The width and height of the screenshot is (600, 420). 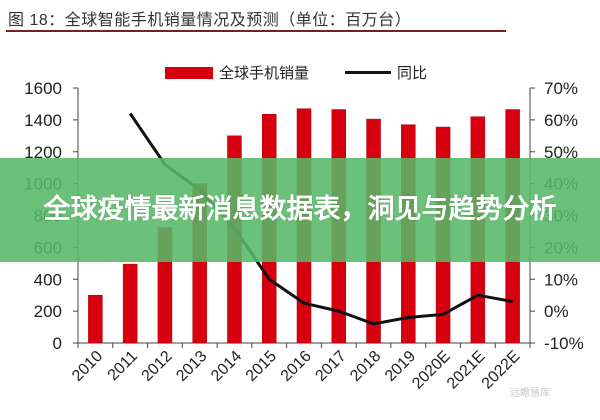 I want to click on legend-bar-swatch, so click(x=189, y=72).